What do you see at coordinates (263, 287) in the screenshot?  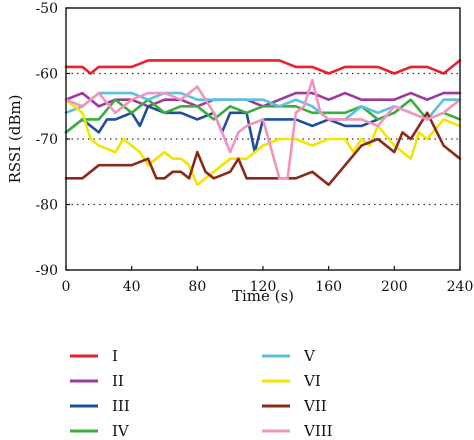 I see `x-tick-label: 120` at bounding box center [263, 287].